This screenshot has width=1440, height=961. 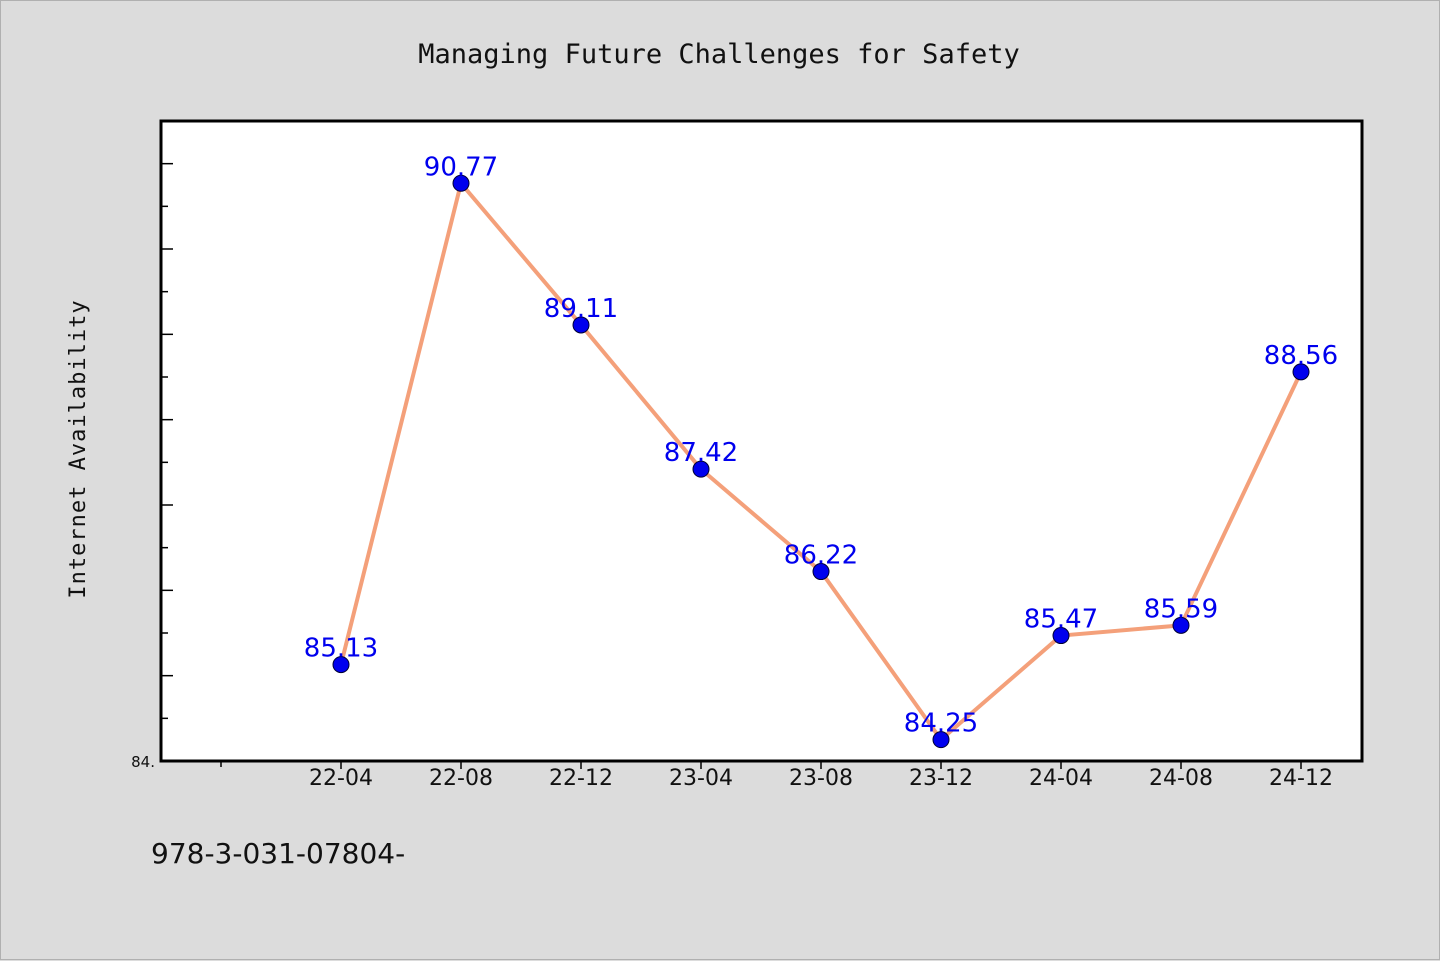 What do you see at coordinates (167, 441) in the screenshot?
I see `y-axis-ticks` at bounding box center [167, 441].